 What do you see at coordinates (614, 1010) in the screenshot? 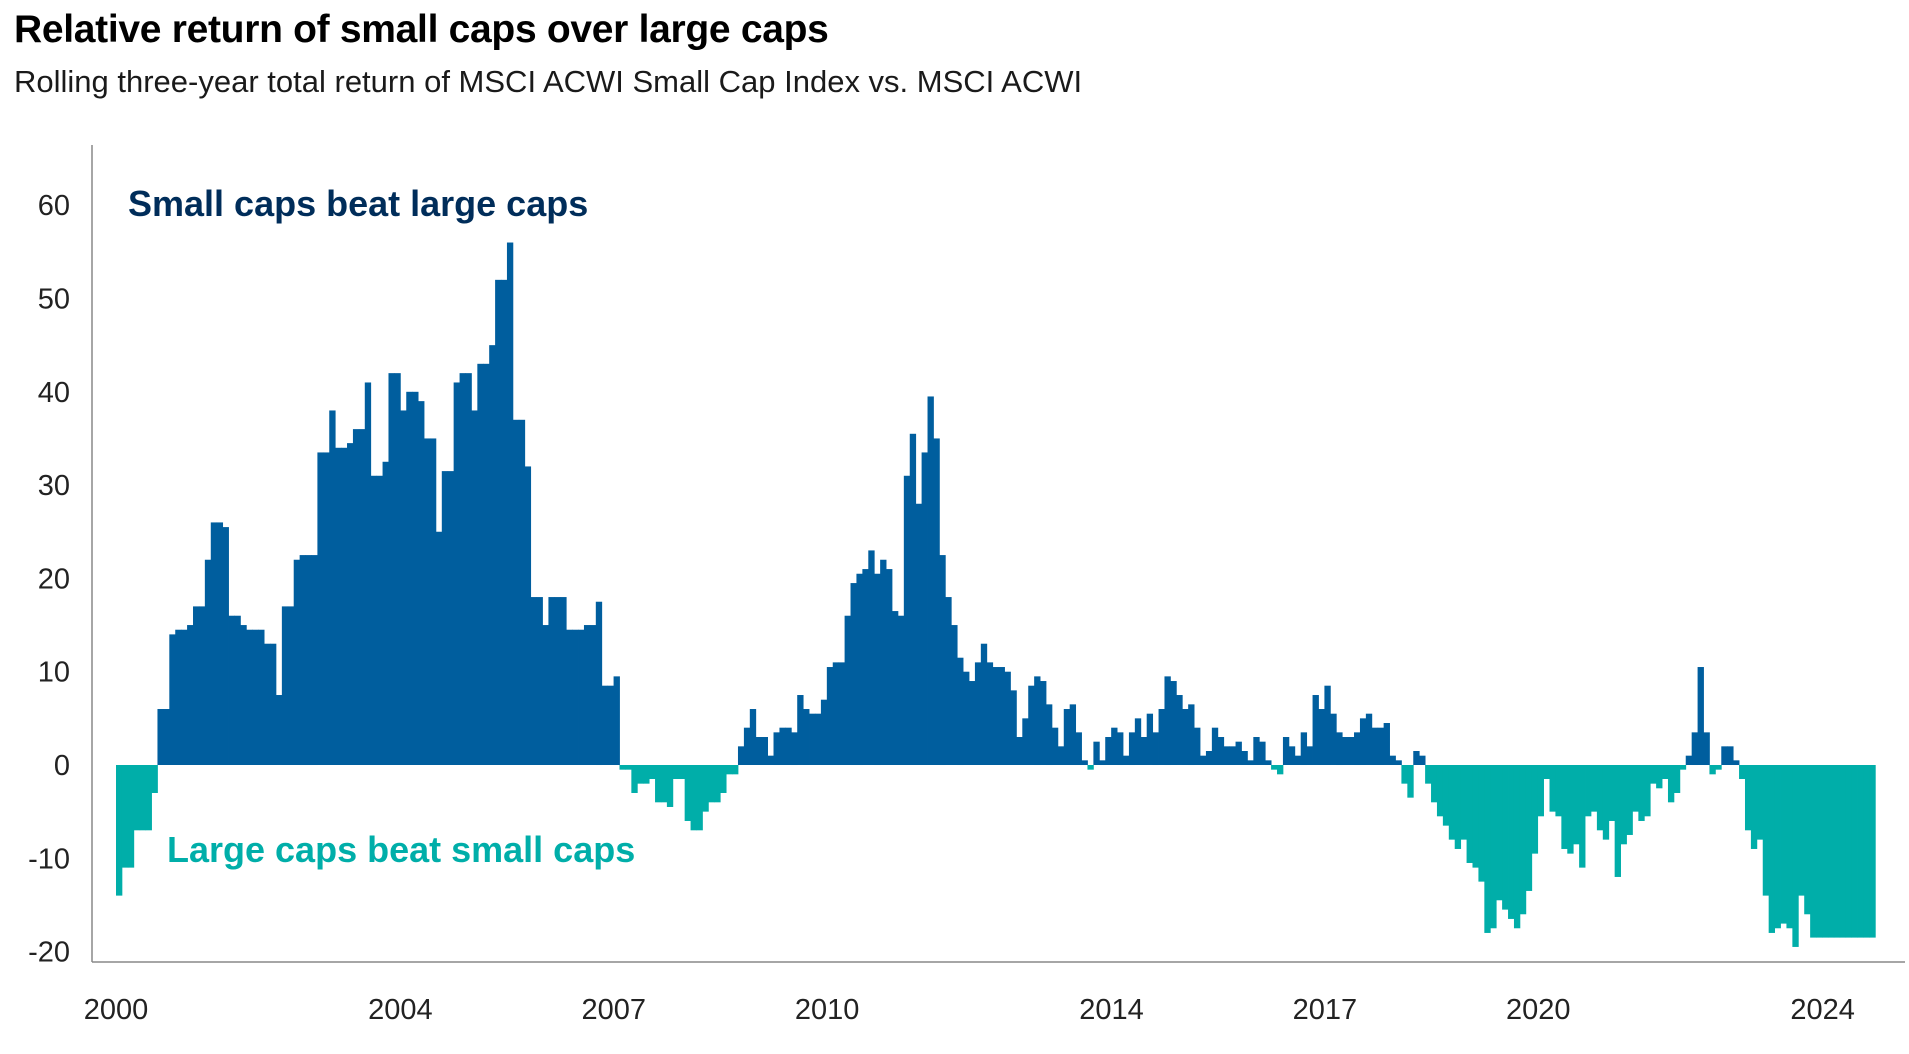
I see `x-tick-label: 2007` at bounding box center [614, 1010].